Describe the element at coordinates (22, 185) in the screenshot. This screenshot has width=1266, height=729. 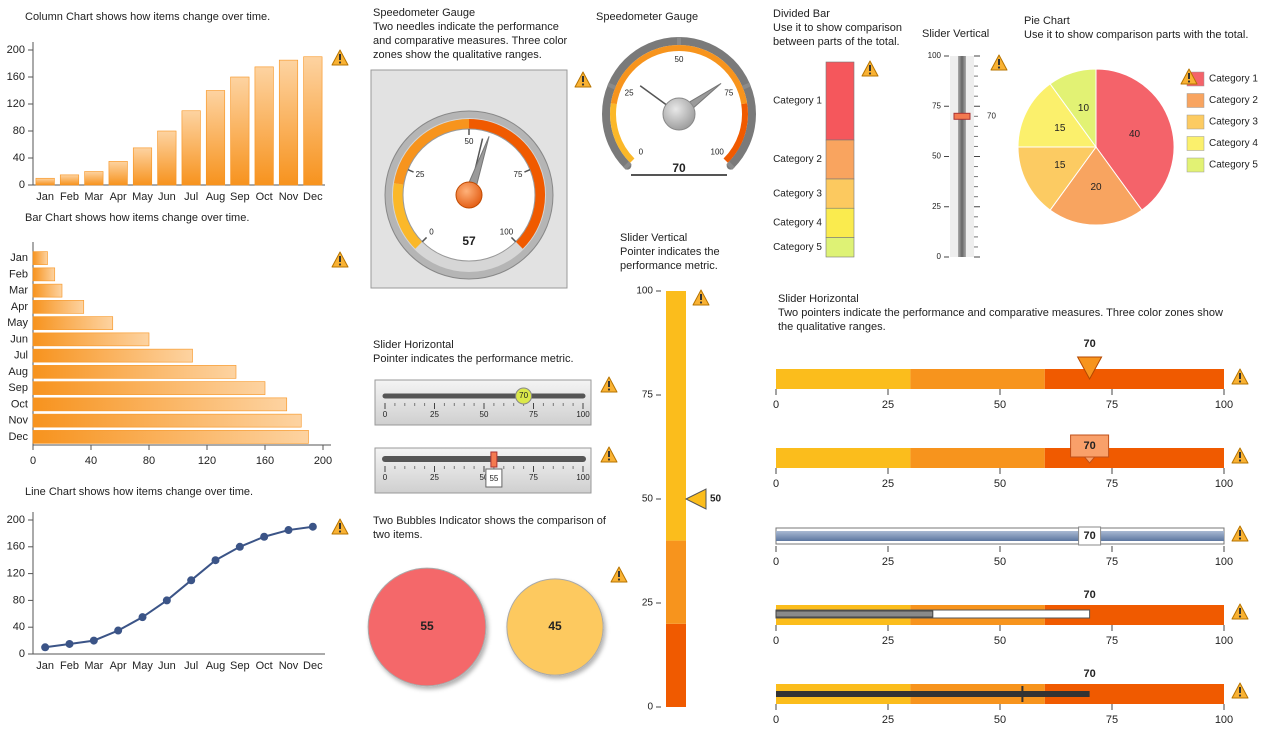
I see `y-tick-label: 0` at that location.